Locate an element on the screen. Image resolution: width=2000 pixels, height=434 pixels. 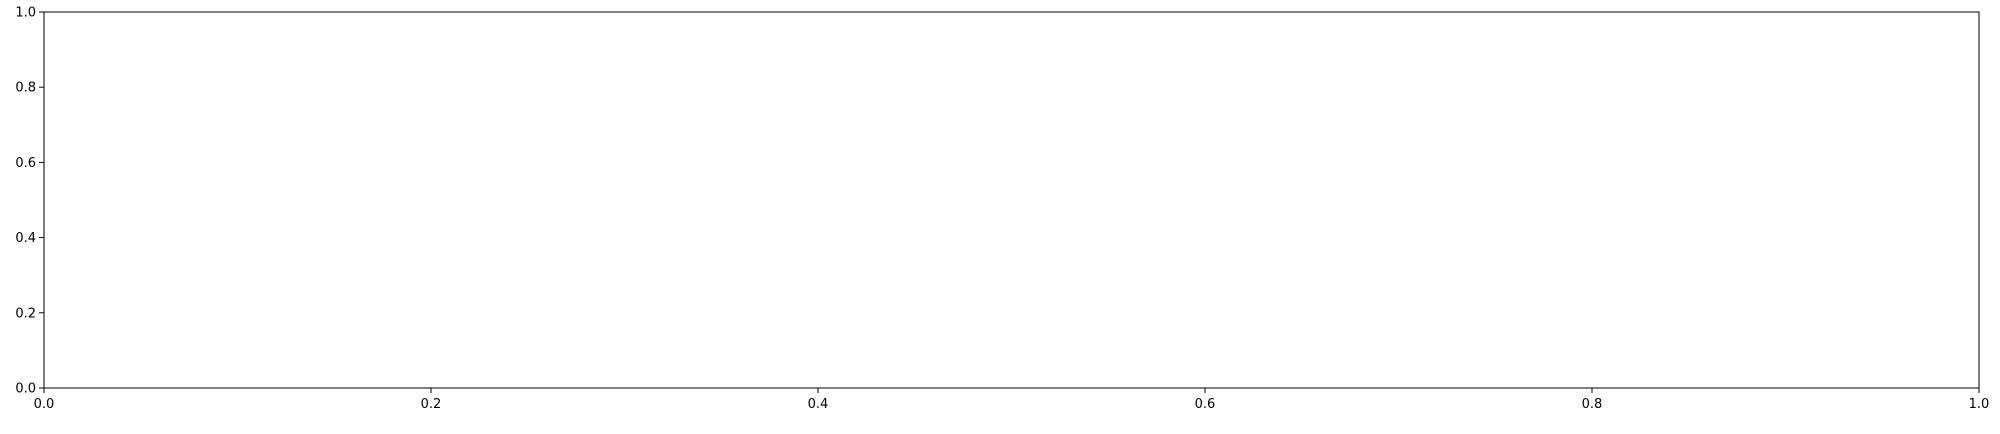
x-tick-label: 1.0 is located at coordinates (1979, 404).